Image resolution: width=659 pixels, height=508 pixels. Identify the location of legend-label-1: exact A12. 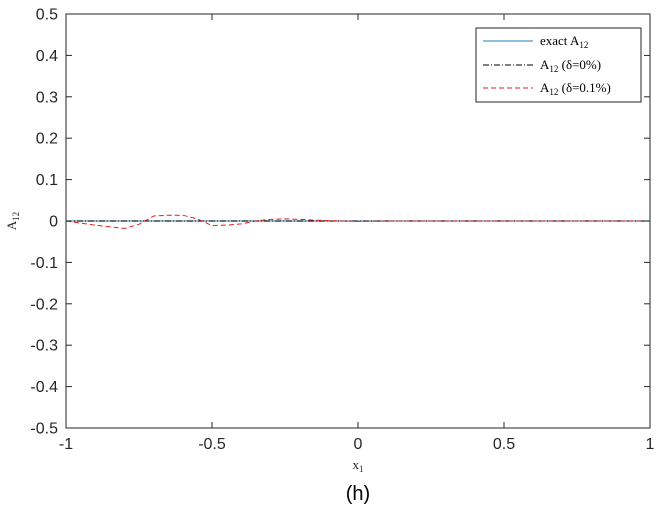
(564, 41).